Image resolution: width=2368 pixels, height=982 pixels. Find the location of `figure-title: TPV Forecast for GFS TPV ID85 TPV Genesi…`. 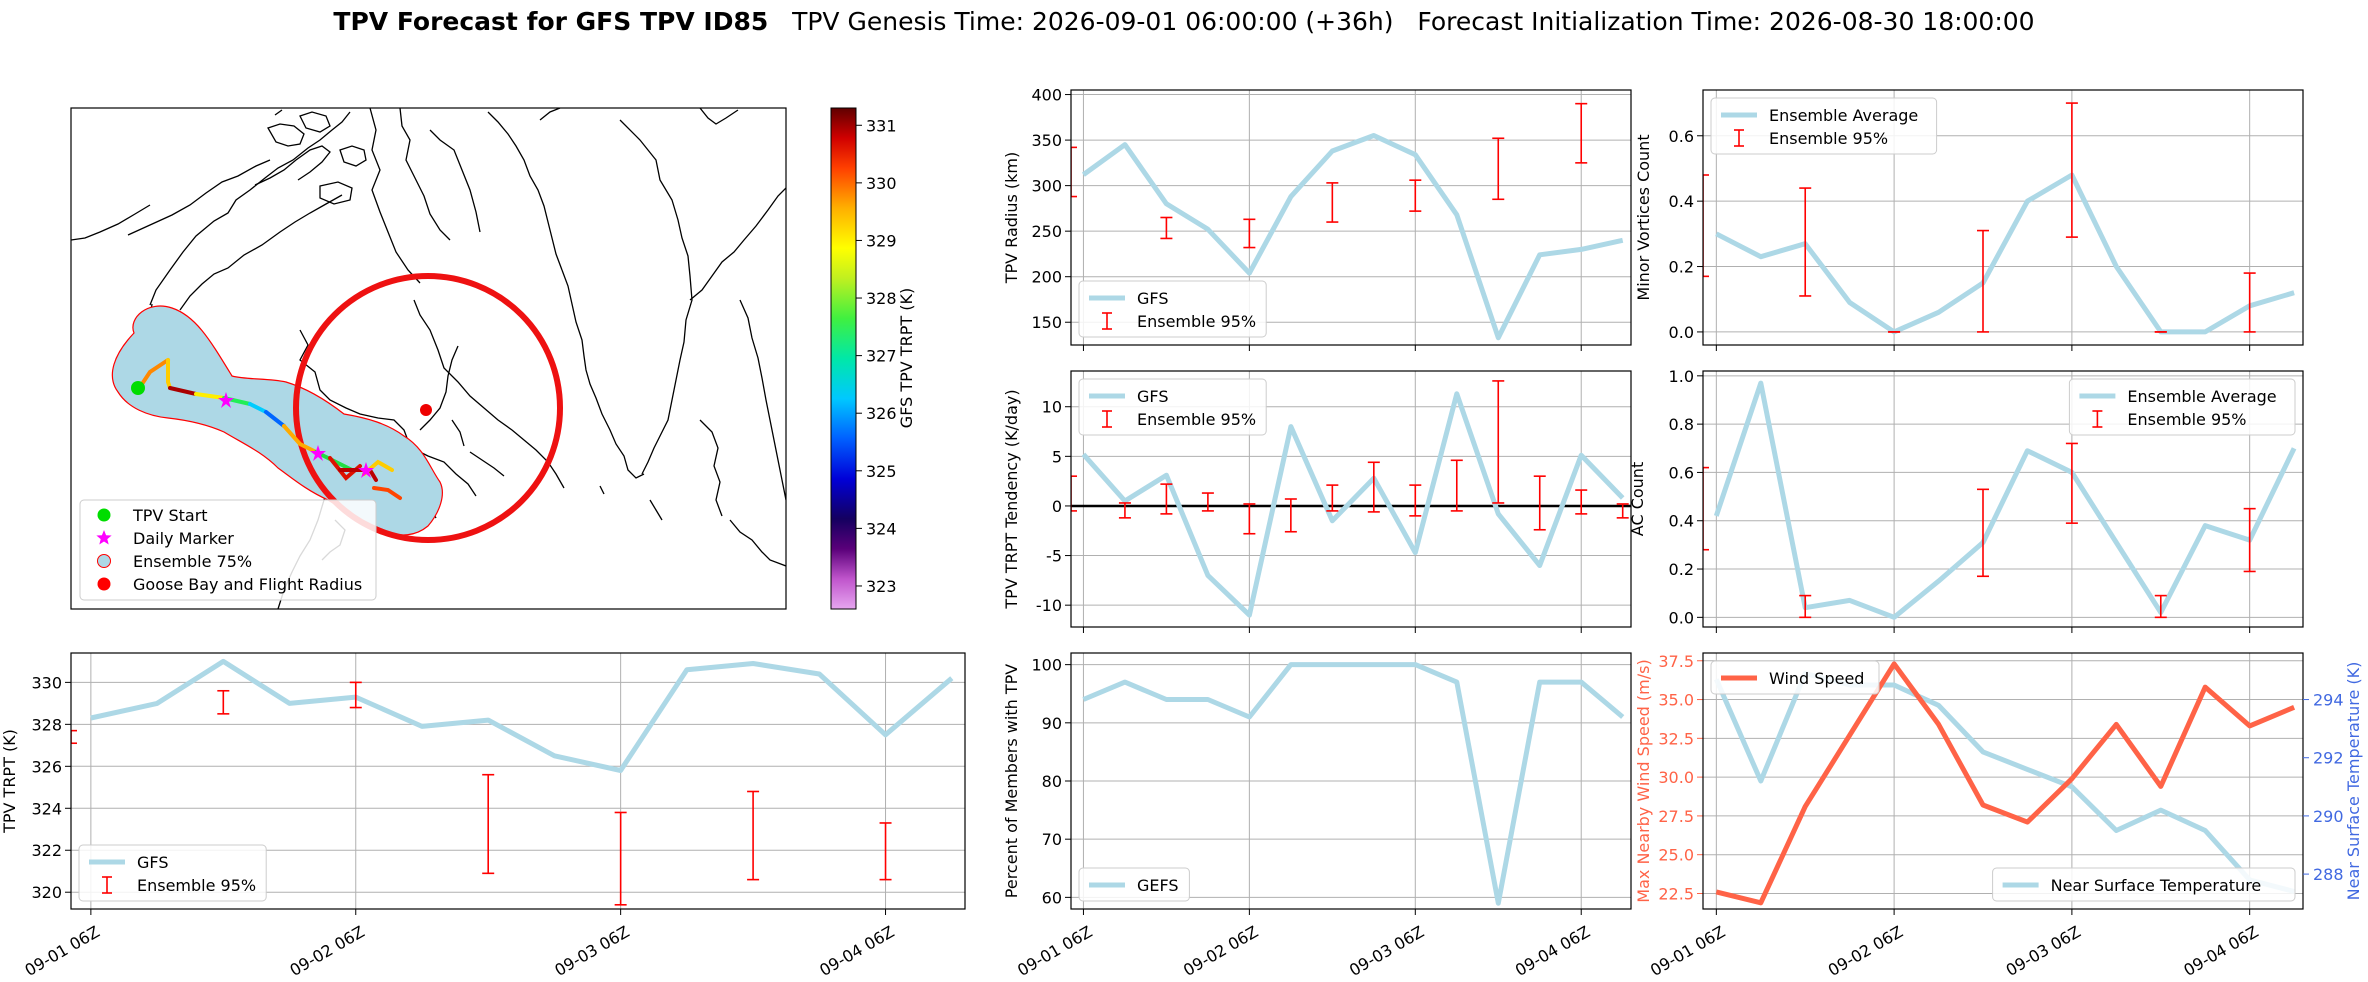

figure-title: TPV Forecast for GFS TPV ID85 TPV Genesi… is located at coordinates (1183, 21).